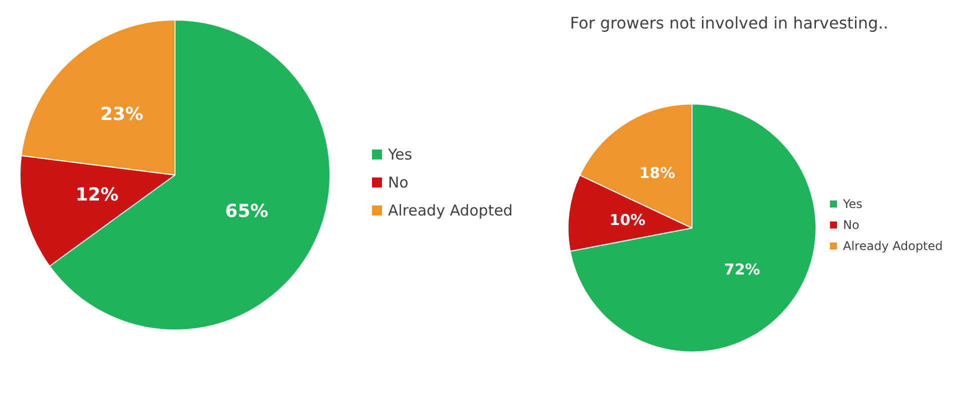  What do you see at coordinates (97, 195) in the screenshot?
I see `data-label: 12%` at bounding box center [97, 195].